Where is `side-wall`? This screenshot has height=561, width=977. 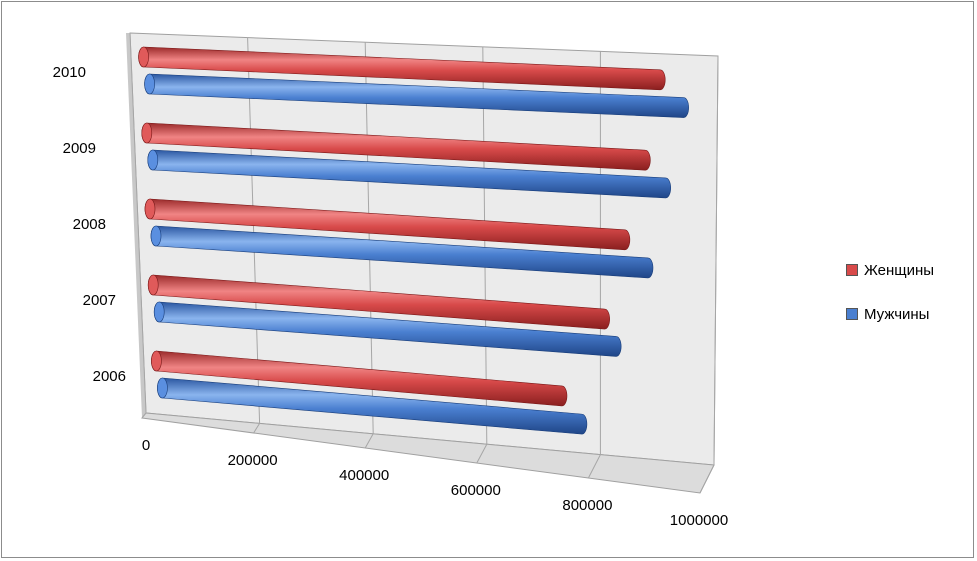 side-wall is located at coordinates (136, 225).